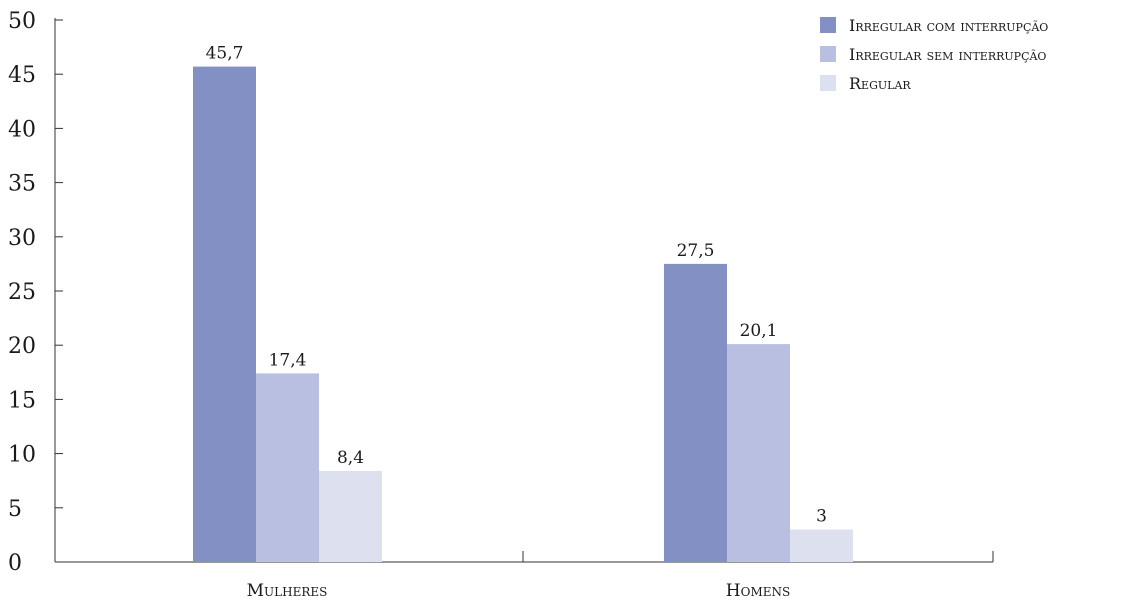 This screenshot has height=602, width=1145. I want to click on data-label: 45,7, so click(225, 54).